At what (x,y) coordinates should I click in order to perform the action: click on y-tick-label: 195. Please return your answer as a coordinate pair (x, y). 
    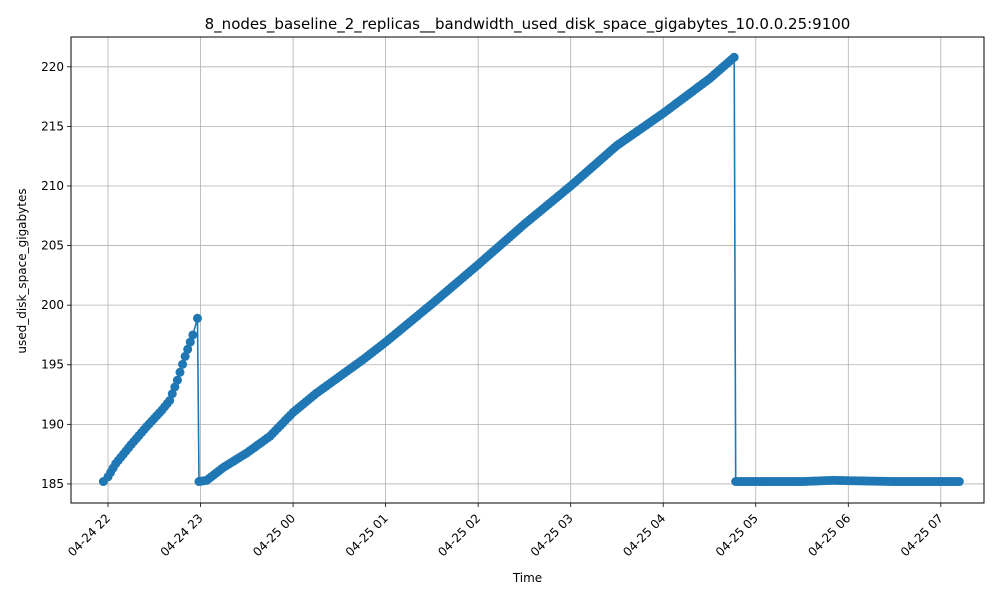
    Looking at the image, I should click on (52, 365).